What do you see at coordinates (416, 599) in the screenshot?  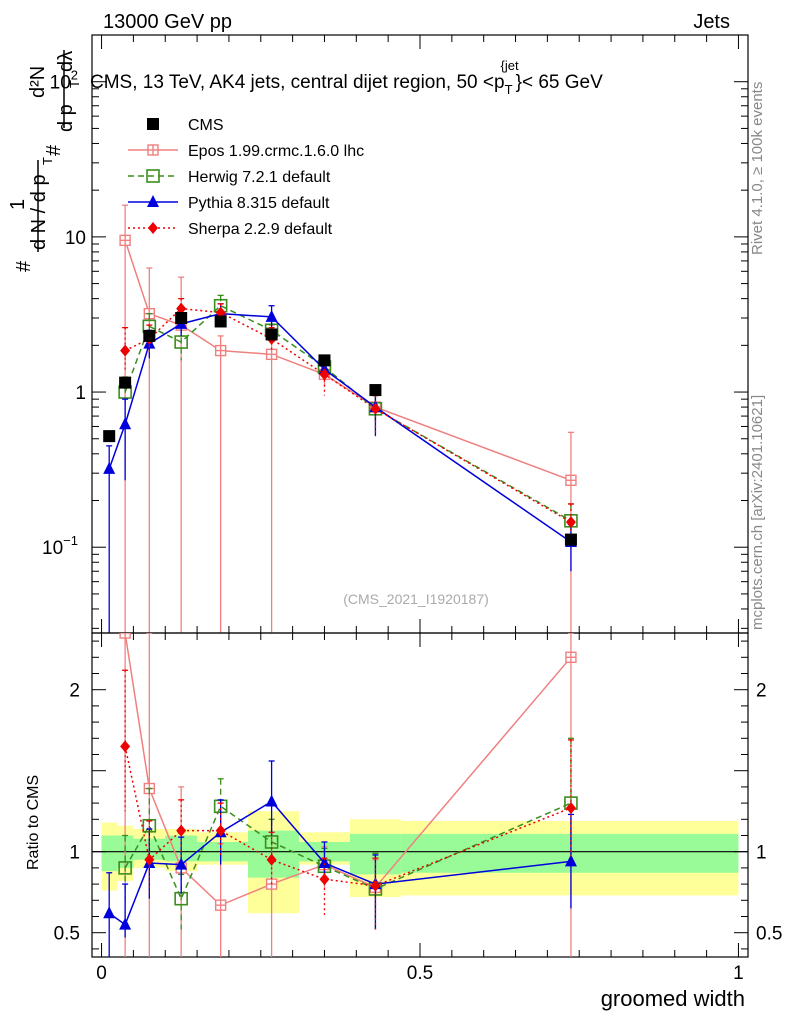 I see `analysis-watermark: (CMS_2021_I1920187)` at bounding box center [416, 599].